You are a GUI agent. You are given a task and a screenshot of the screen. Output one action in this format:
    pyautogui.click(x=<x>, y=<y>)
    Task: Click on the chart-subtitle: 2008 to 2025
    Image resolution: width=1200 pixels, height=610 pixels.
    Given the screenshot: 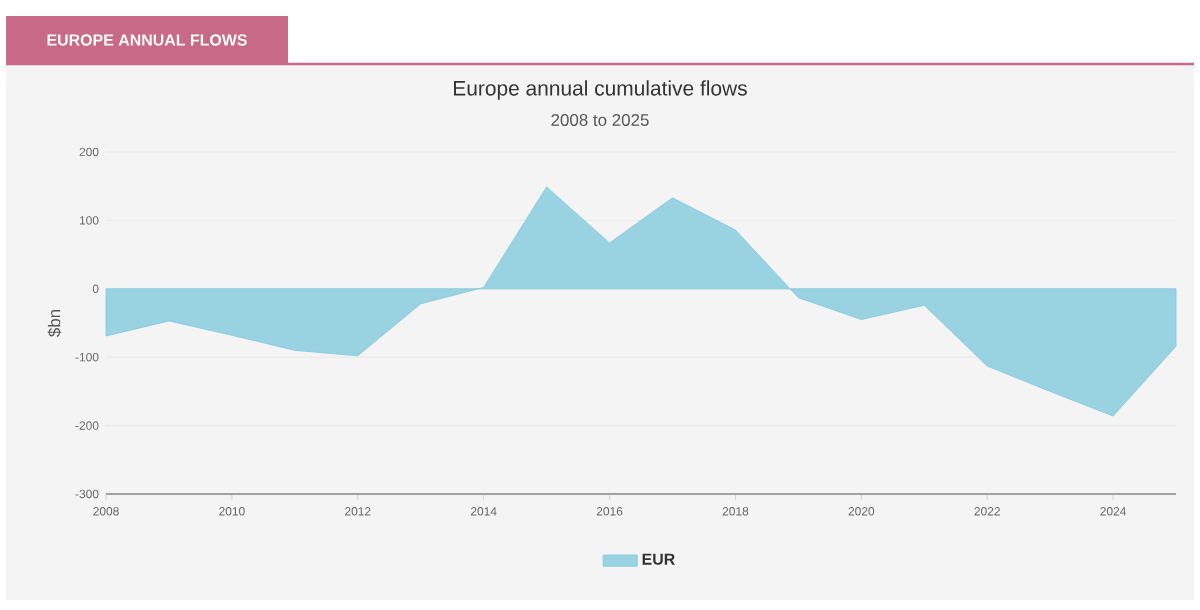 What is the action you would take?
    pyautogui.click(x=600, y=120)
    